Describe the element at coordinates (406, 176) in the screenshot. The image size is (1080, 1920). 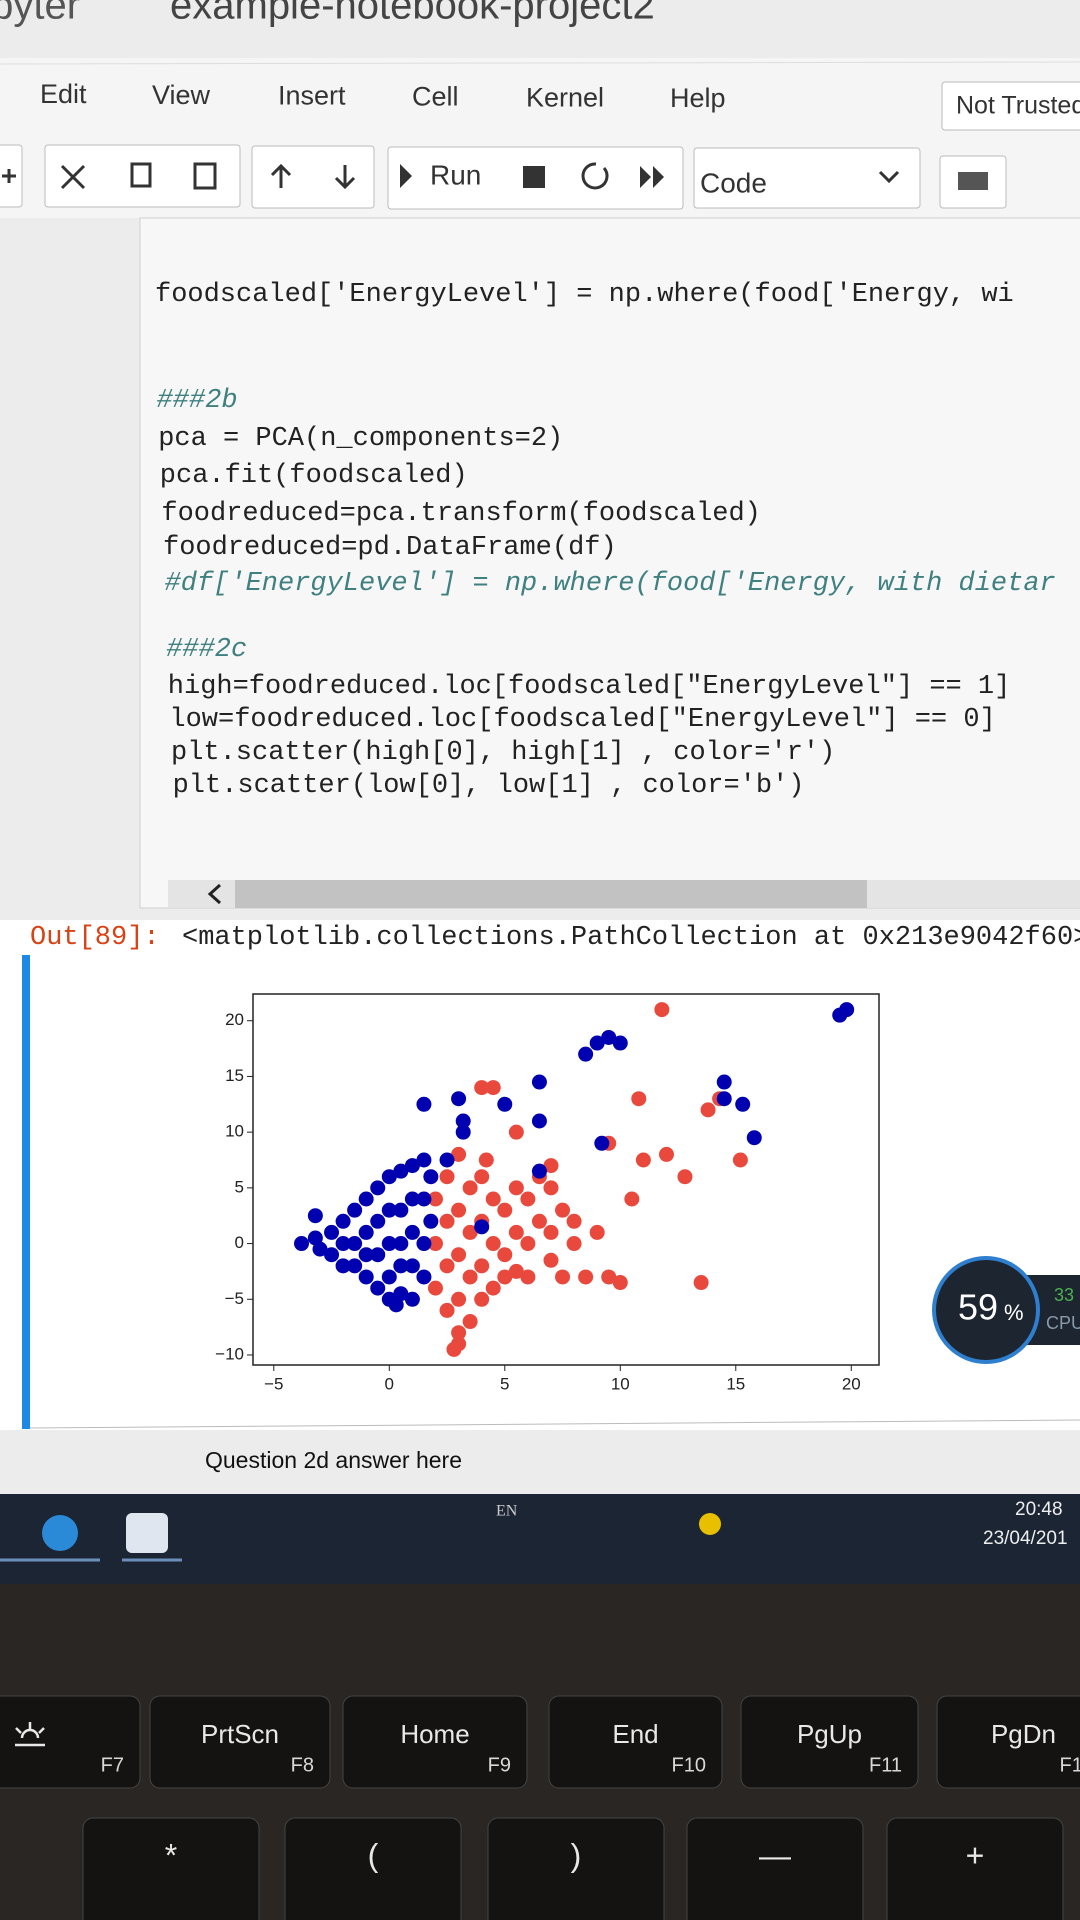
I see `run-icon` at that location.